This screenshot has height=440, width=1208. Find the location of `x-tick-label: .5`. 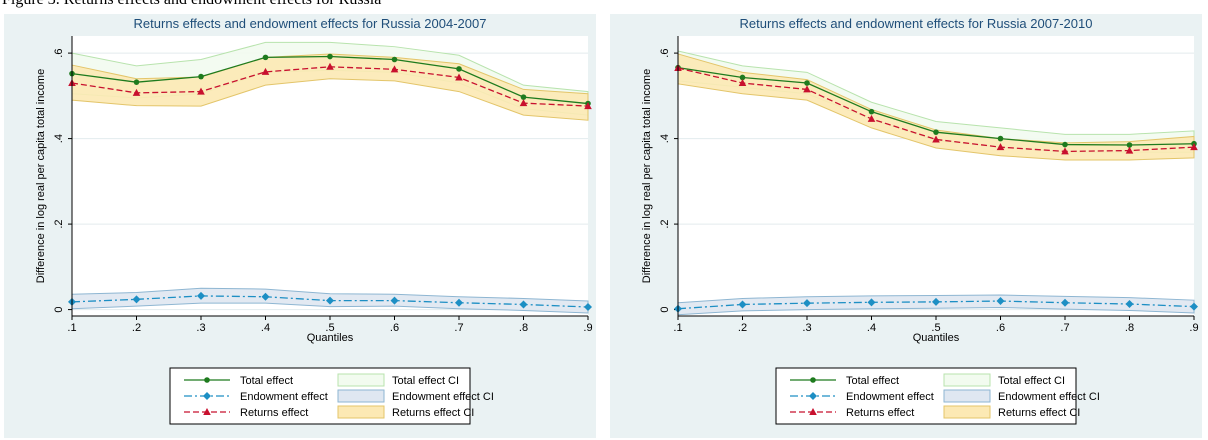

x-tick-label: .5 is located at coordinates (329, 328).